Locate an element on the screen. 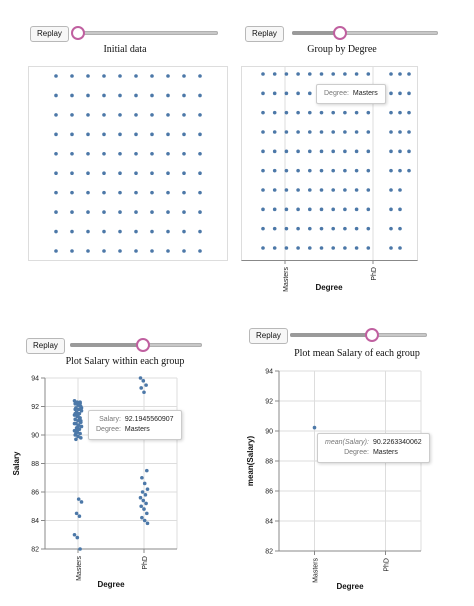 This screenshot has height=606, width=474. tooltip: mean(Salary): 90.2263340062 Degree: Masters is located at coordinates (373, 448).